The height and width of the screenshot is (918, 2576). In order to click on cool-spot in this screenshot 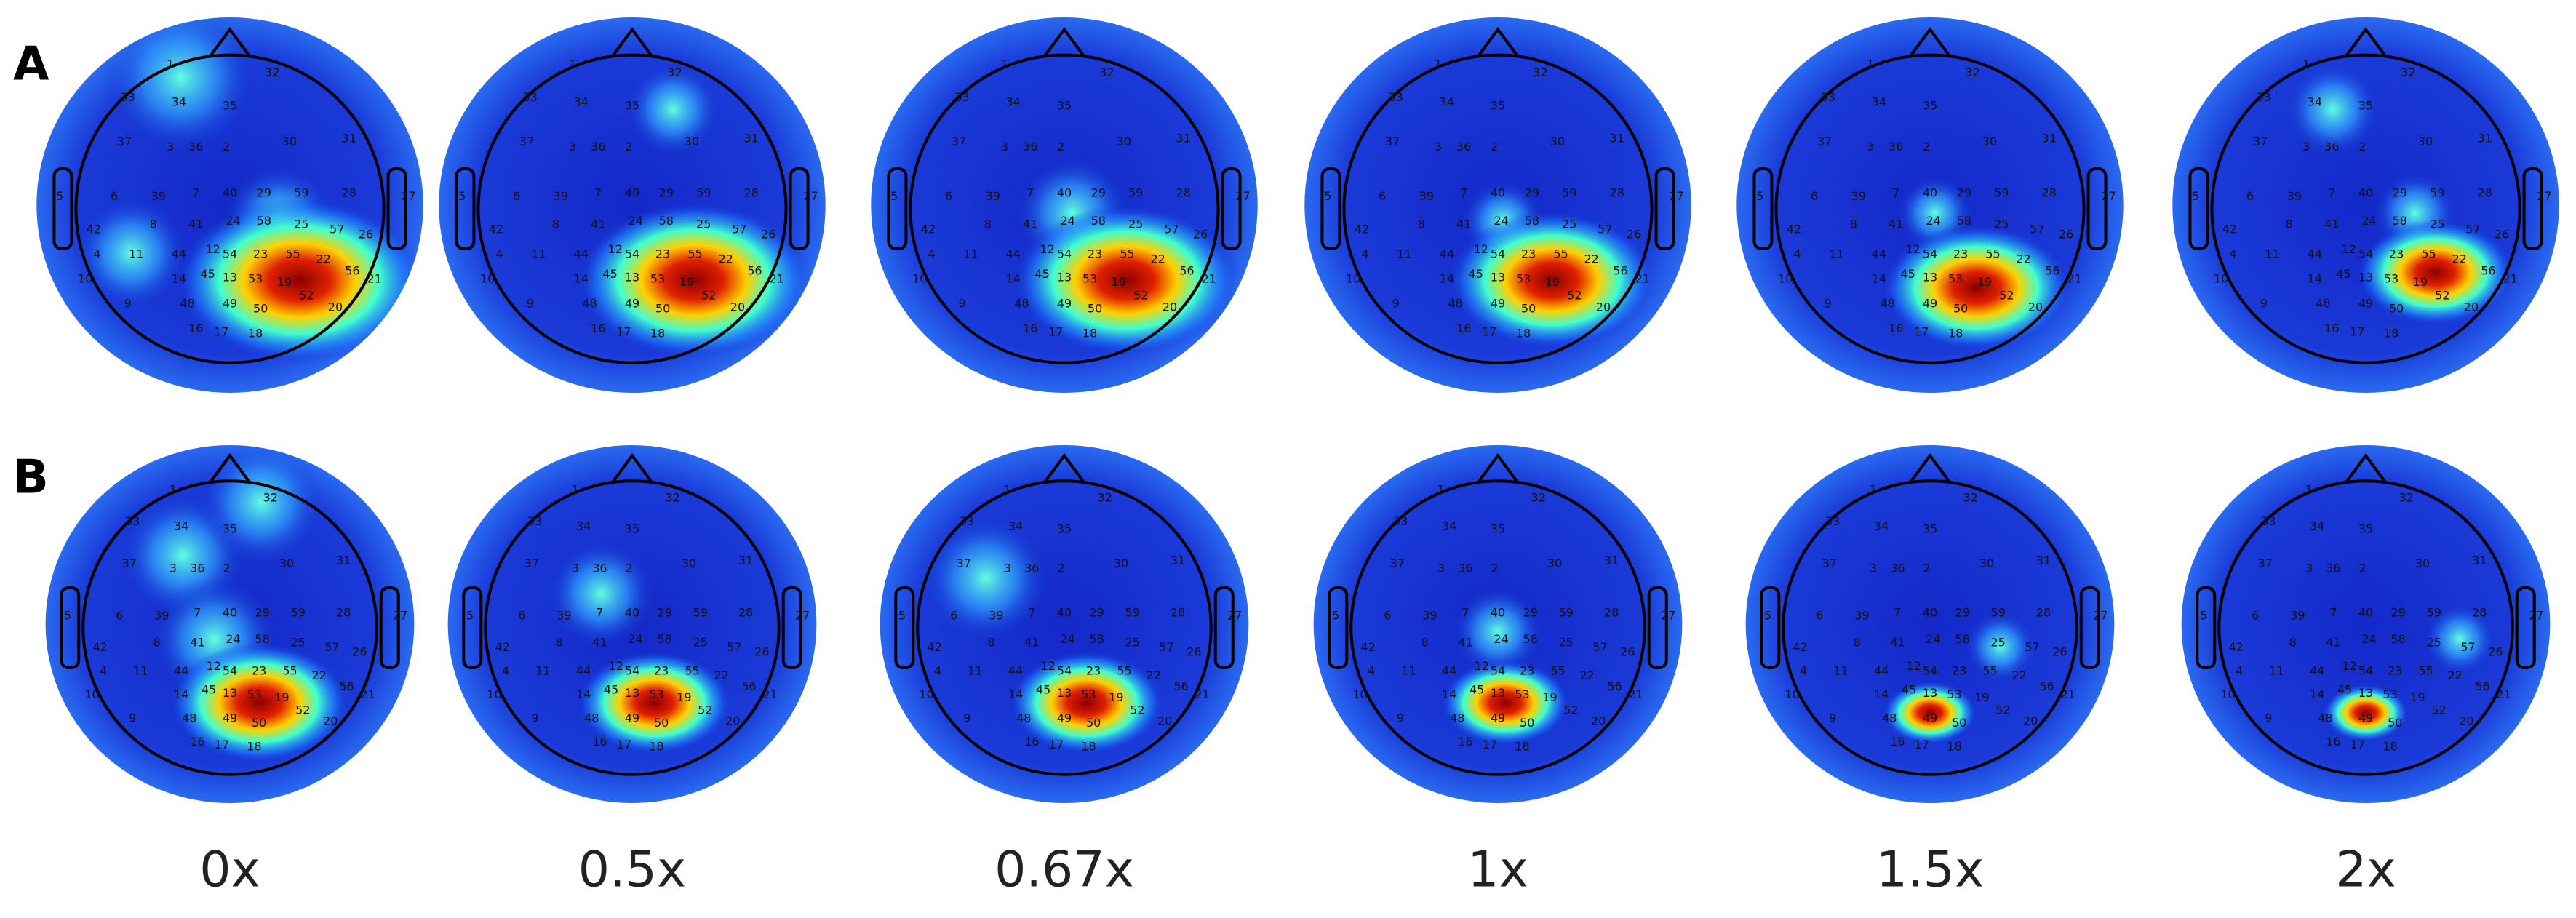, I will do `click(673, 109)`.